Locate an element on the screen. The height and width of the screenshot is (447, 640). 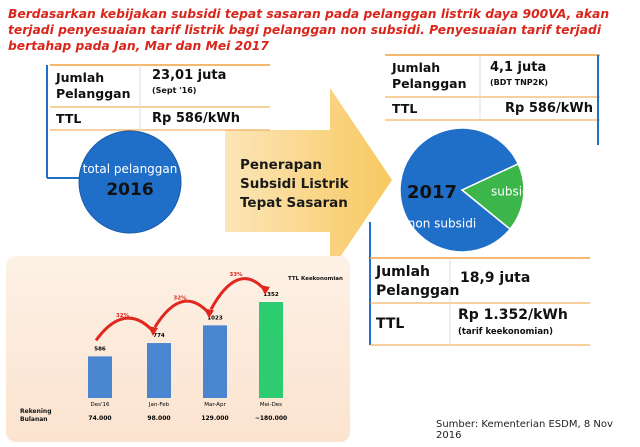
row-value: 4,1 juta is located at coordinates (518, 67).